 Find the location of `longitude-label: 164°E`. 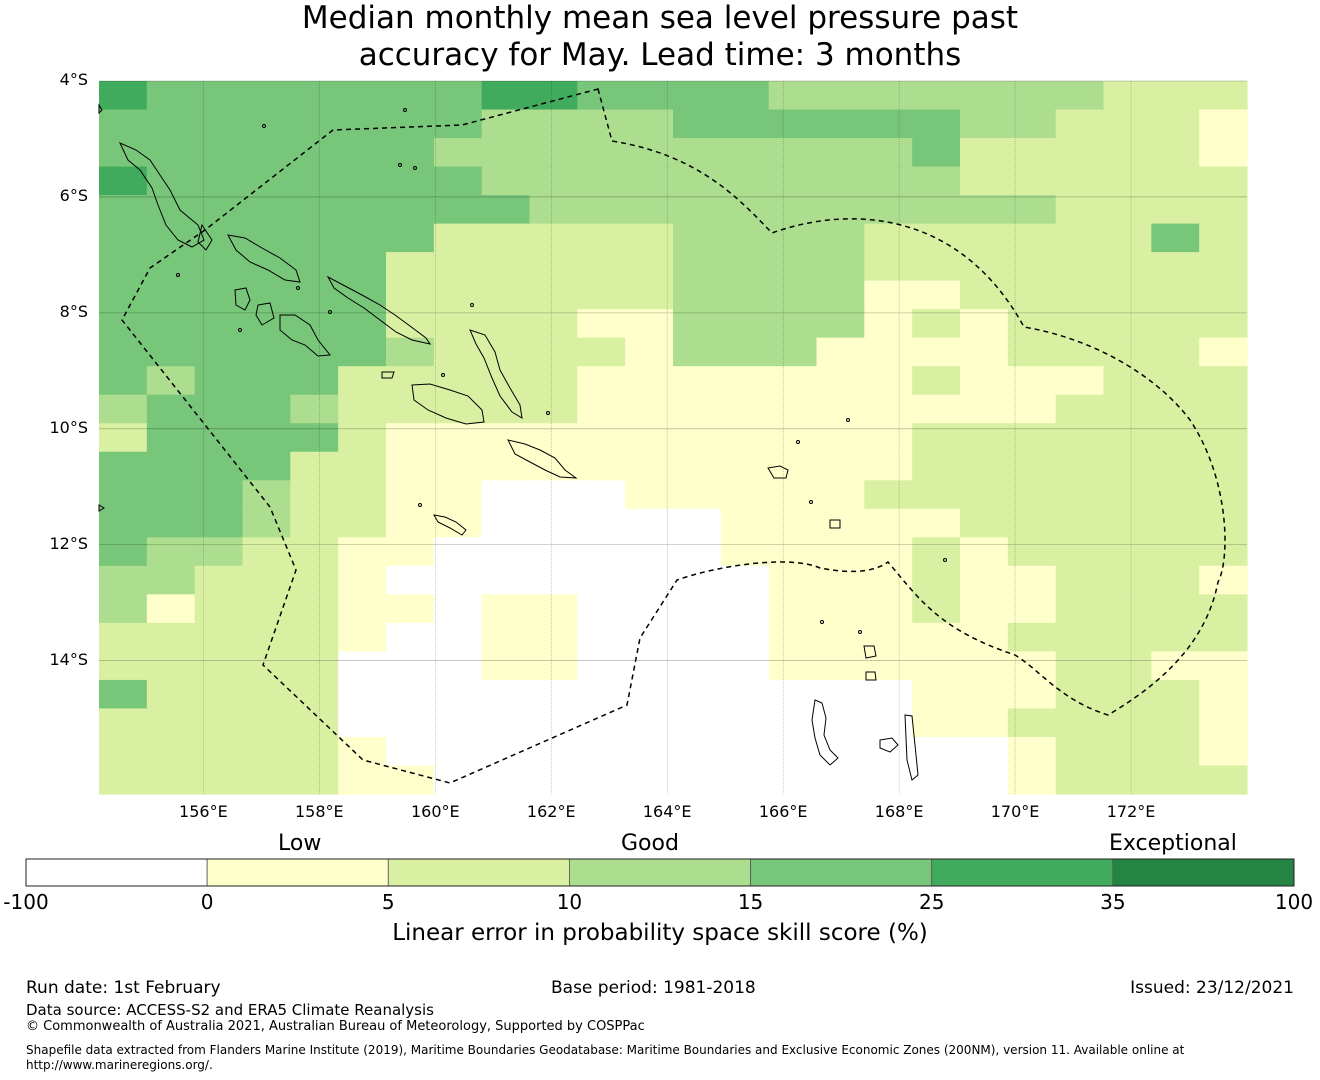

longitude-label: 164°E is located at coordinates (667, 811).